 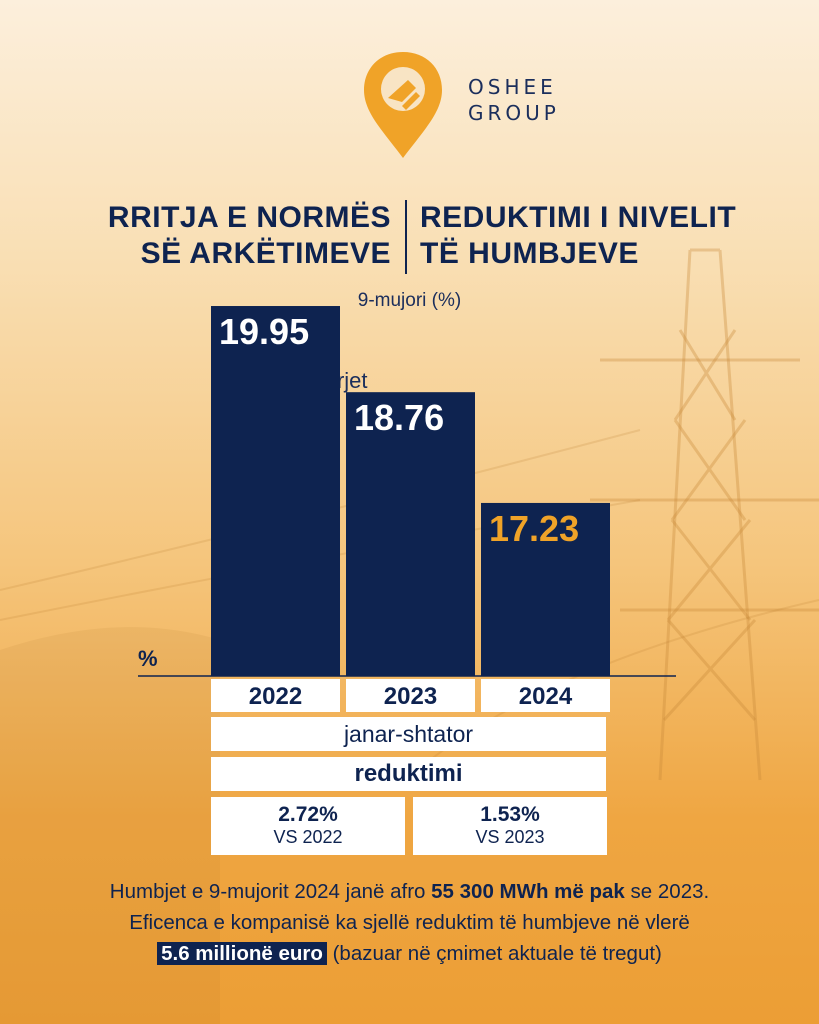 I want to click on footer-line1-suffix: se 2023., so click(x=667, y=891).